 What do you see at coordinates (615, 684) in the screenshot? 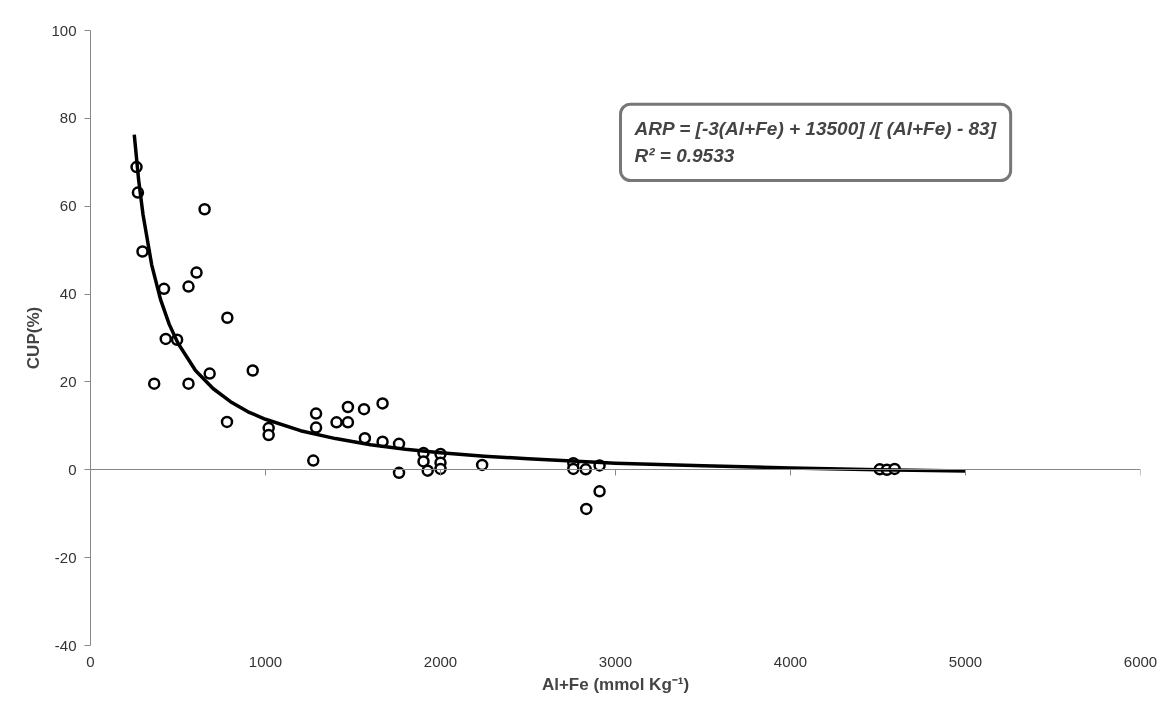
I see `x-axis-title: Al+Fe (mmol Kg⁻¹)` at bounding box center [615, 684].